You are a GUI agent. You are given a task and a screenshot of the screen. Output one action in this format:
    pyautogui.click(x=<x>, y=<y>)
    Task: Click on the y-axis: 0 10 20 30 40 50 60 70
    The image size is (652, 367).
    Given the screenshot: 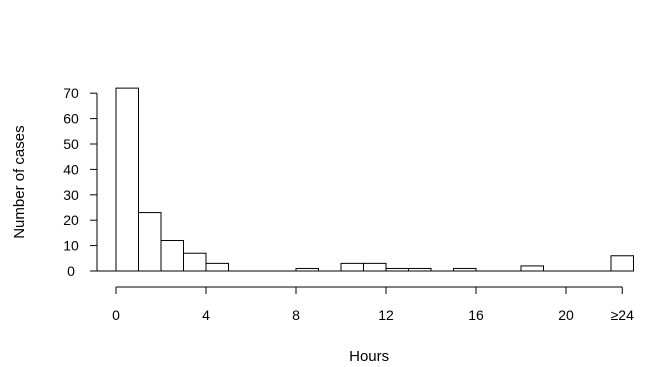 What is the action you would take?
    pyautogui.click(x=80, y=182)
    